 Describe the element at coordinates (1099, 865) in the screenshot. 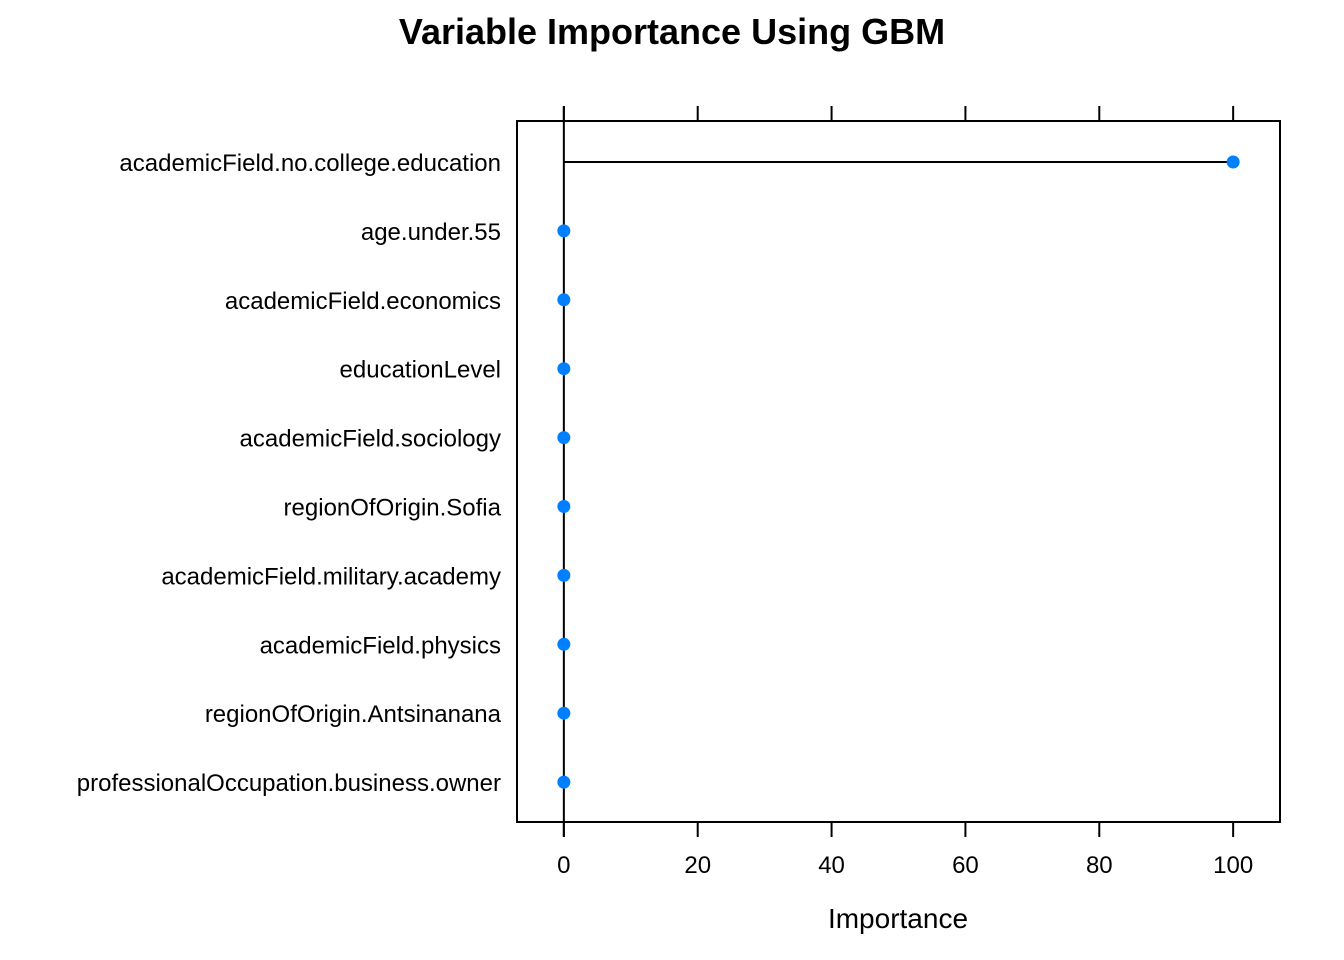

I see `x-tick-label-4: 80` at that location.